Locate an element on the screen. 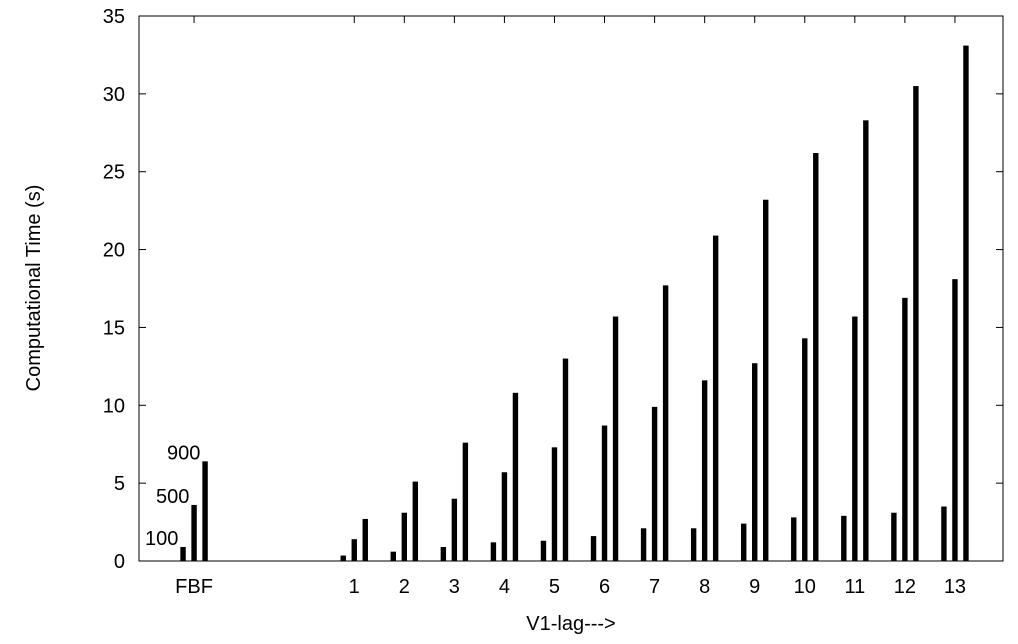  bar-100-FBF is located at coordinates (183, 553).